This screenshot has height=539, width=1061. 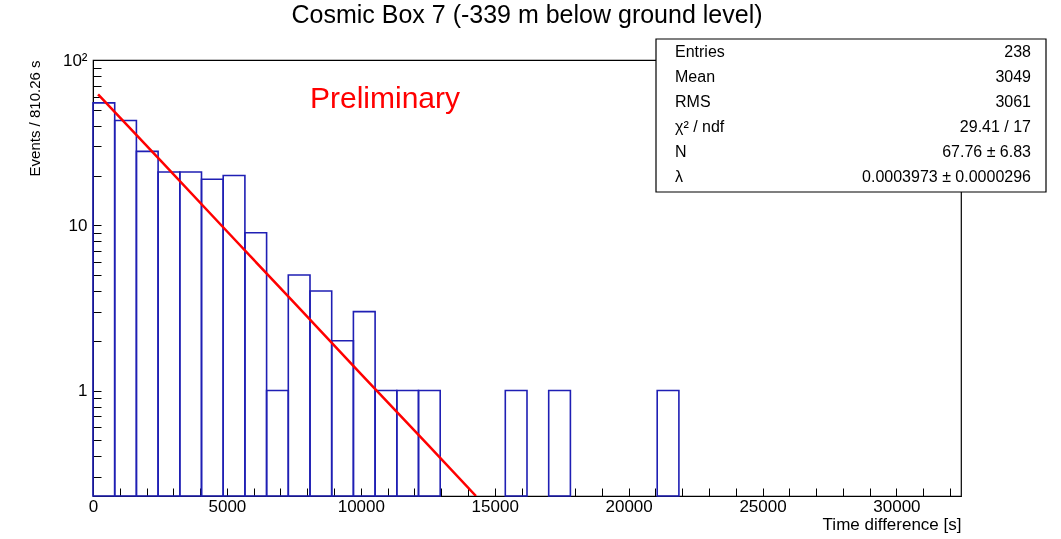 What do you see at coordinates (227, 506) in the screenshot?
I see `x-tick-label: 5000` at bounding box center [227, 506].